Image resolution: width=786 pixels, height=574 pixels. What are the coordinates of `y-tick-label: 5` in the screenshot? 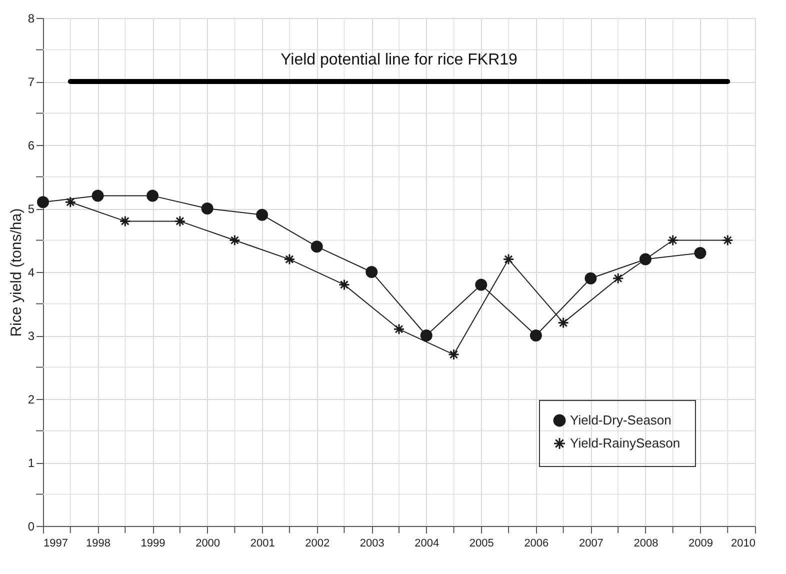 It's located at (31, 209).